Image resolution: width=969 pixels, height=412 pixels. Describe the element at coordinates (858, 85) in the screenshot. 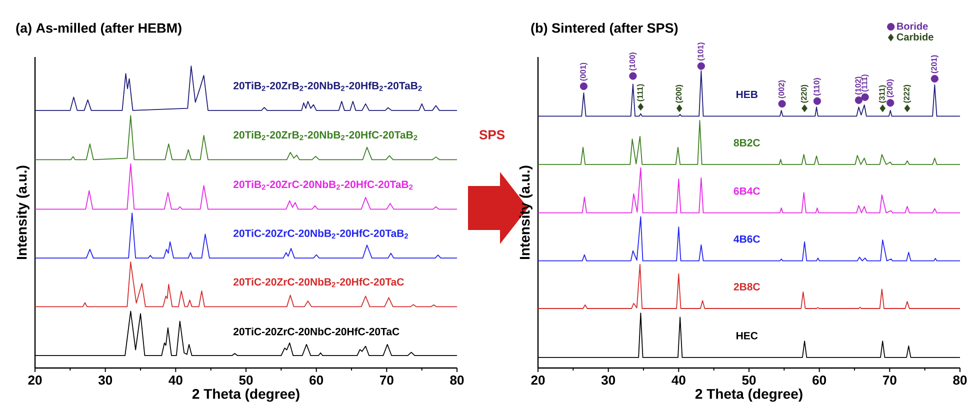

I see `annotation: (102)` at that location.